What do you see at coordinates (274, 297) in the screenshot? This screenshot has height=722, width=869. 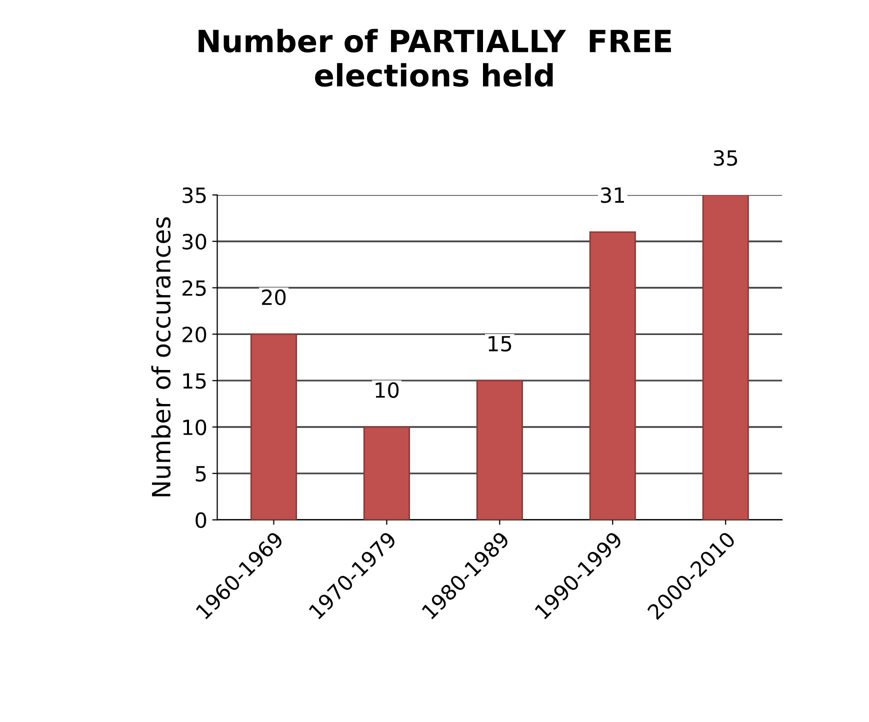 I see `data-label: 20` at bounding box center [274, 297].